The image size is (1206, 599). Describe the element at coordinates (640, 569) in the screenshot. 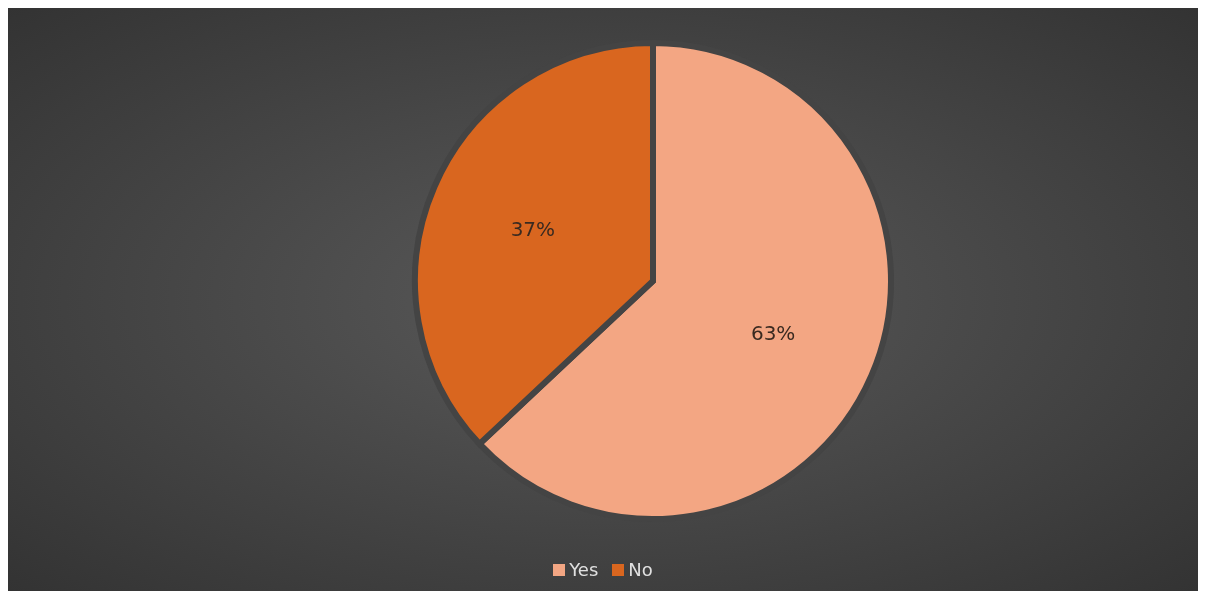

I see `legend-label: No` at that location.